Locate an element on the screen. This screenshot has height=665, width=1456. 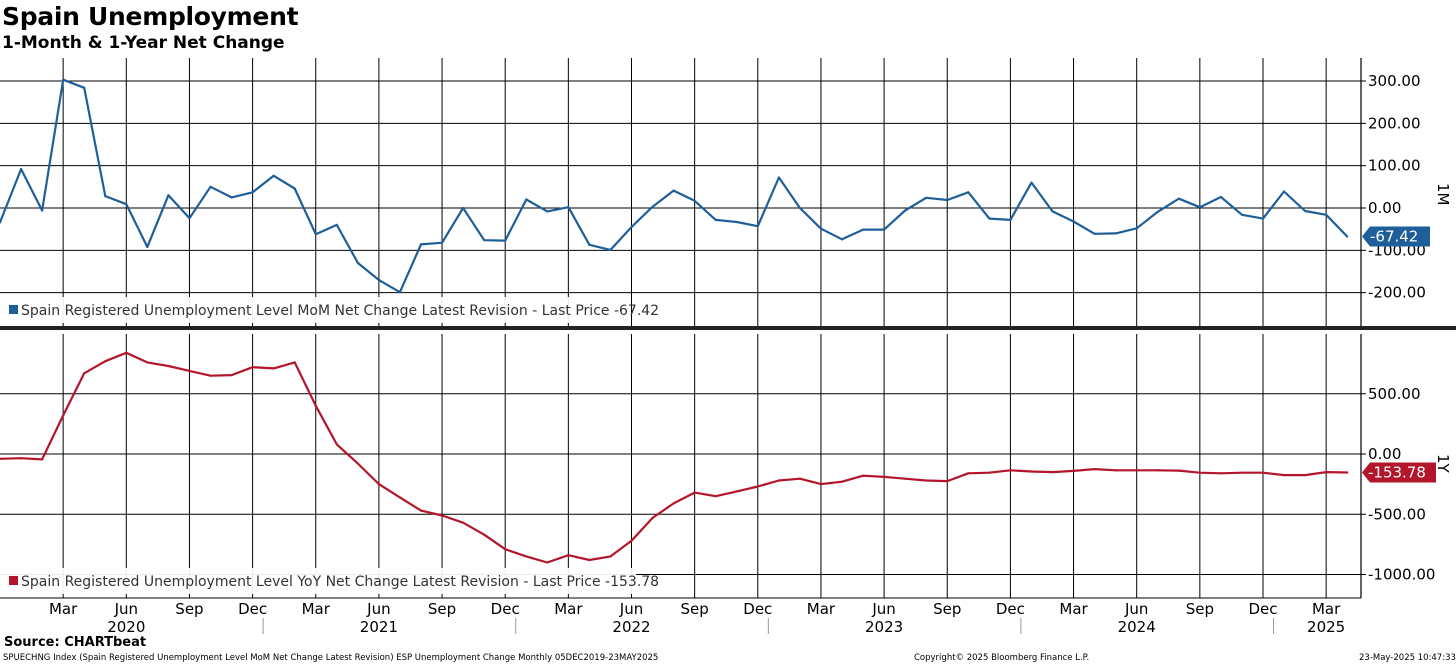
last-price-value-yoy: -153.78 is located at coordinates (1397, 473).